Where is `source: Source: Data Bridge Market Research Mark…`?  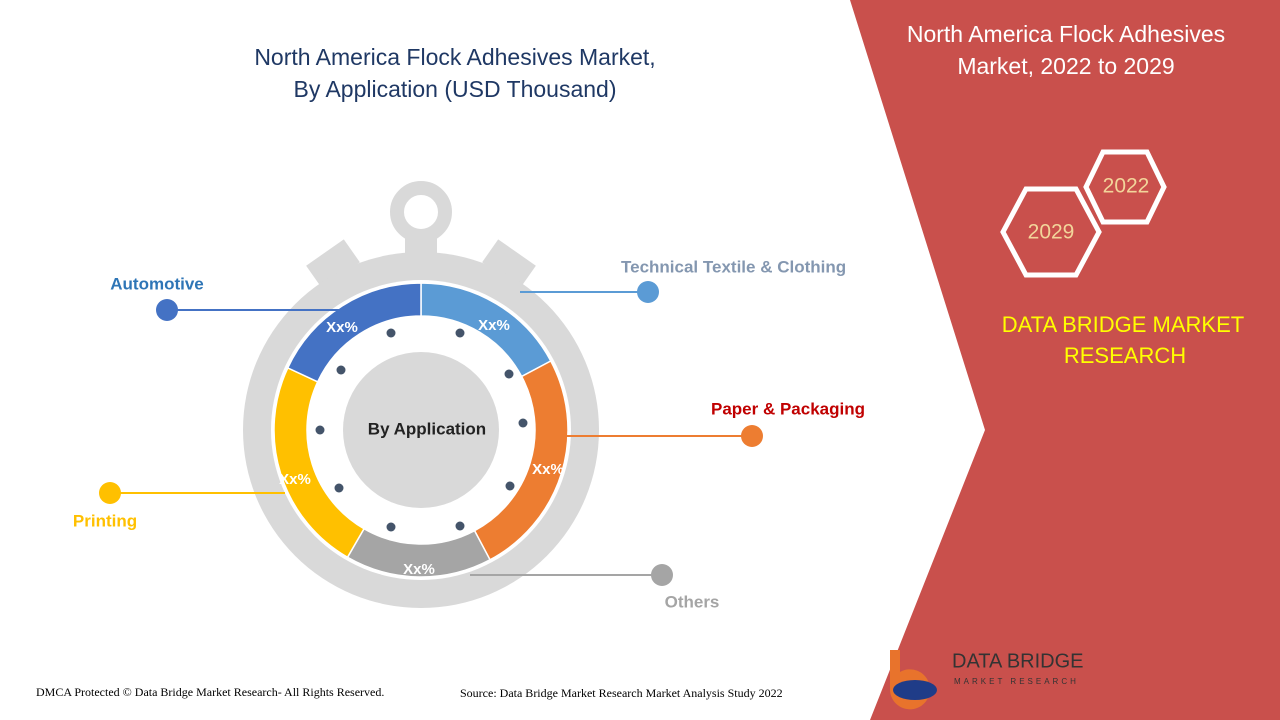 source: Source: Data Bridge Market Research Mark… is located at coordinates (621, 693).